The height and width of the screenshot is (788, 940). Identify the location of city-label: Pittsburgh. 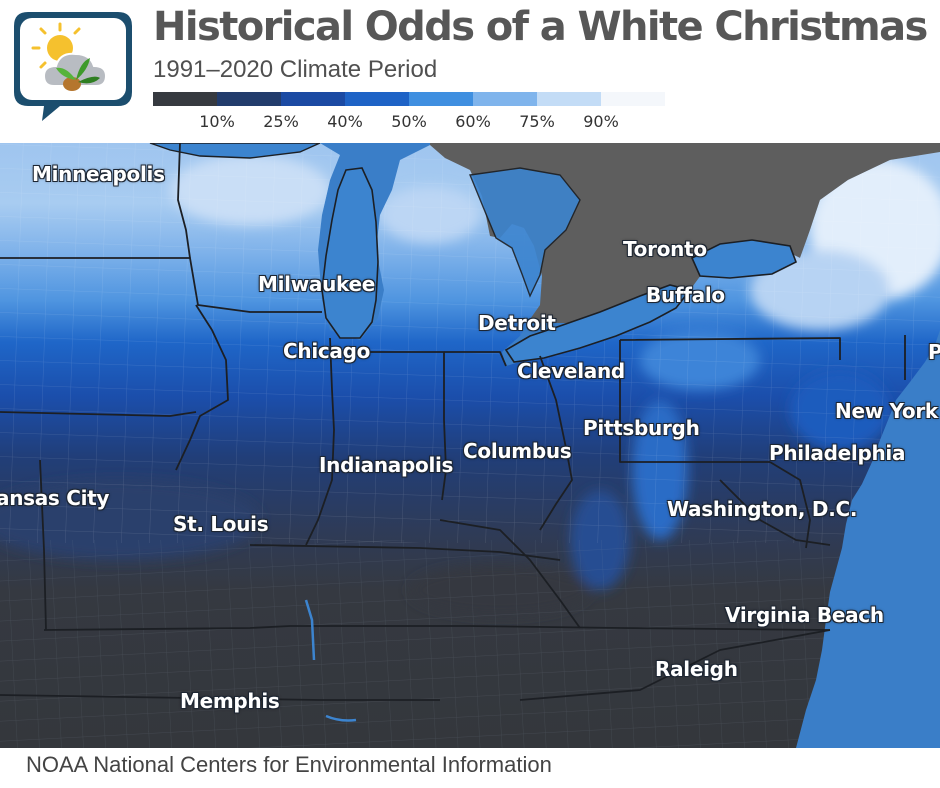
(641, 428).